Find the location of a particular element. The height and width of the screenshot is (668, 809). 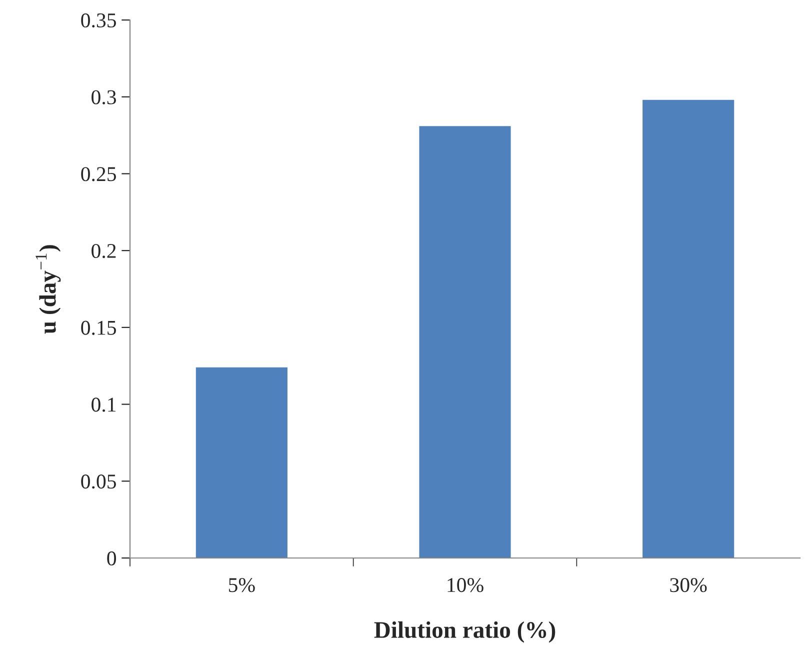

y-tick-label: 0.05 is located at coordinates (98, 481).